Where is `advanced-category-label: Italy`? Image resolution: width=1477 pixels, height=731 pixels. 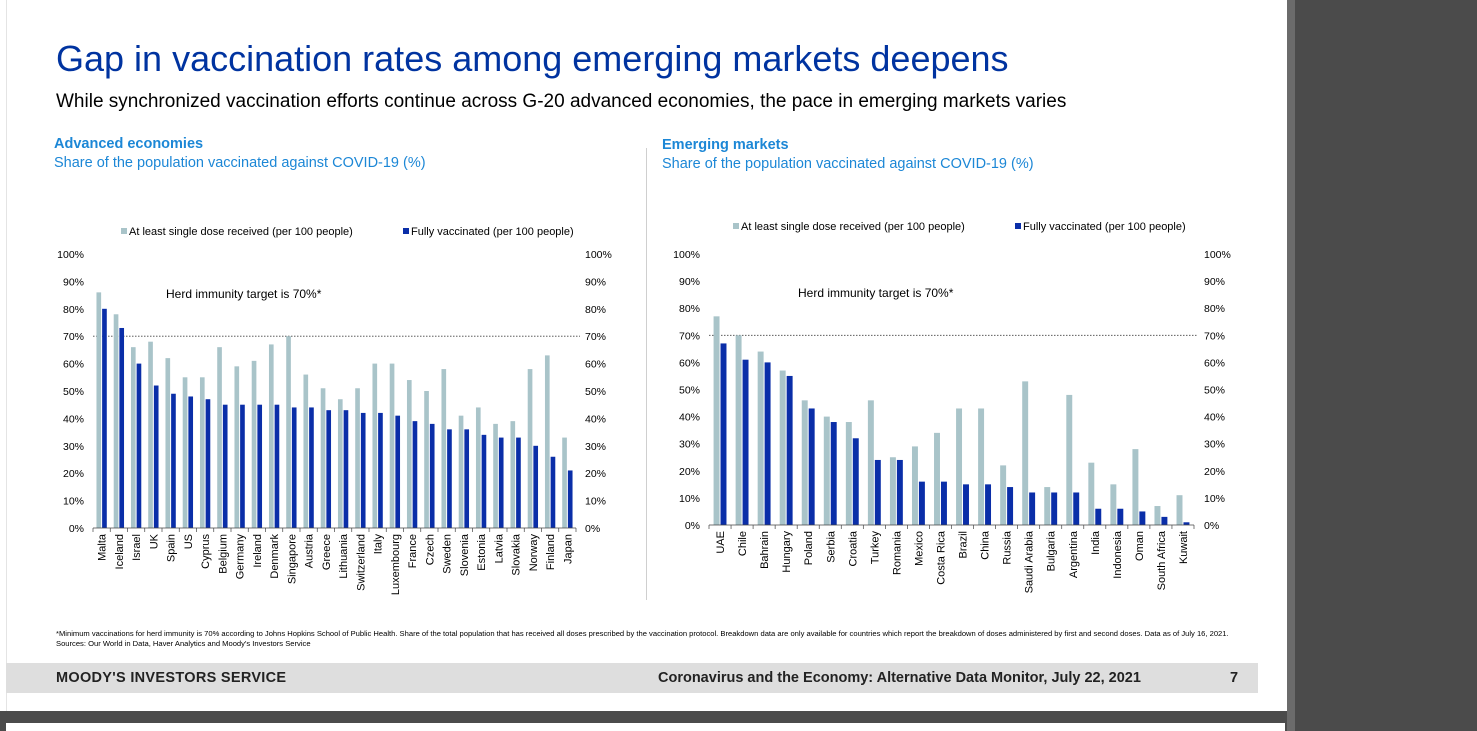
advanced-category-label: Italy is located at coordinates (379, 544).